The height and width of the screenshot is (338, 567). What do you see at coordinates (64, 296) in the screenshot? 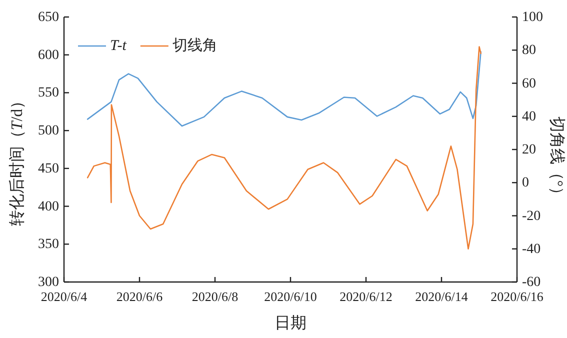
I see `x-tick-label: 2020/6/4` at bounding box center [64, 296].